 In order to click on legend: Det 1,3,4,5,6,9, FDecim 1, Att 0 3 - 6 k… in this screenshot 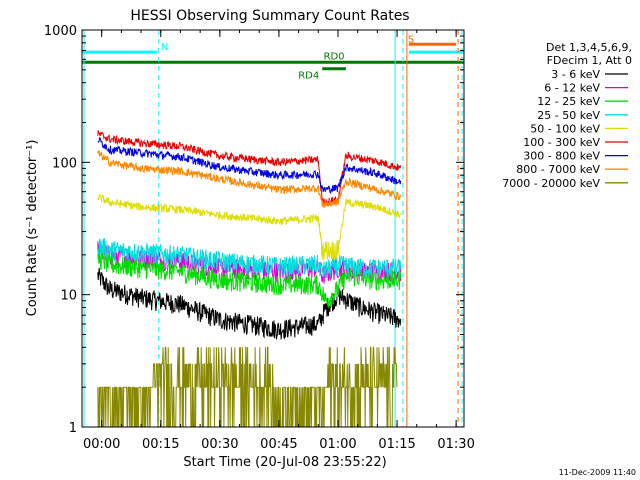, I will do `click(567, 115)`.